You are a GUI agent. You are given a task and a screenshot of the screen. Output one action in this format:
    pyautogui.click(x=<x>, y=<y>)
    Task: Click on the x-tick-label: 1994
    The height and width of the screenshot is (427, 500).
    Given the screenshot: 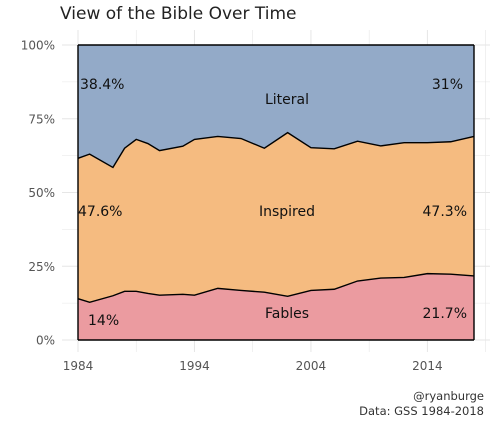 What is the action you would take?
    pyautogui.click(x=194, y=366)
    